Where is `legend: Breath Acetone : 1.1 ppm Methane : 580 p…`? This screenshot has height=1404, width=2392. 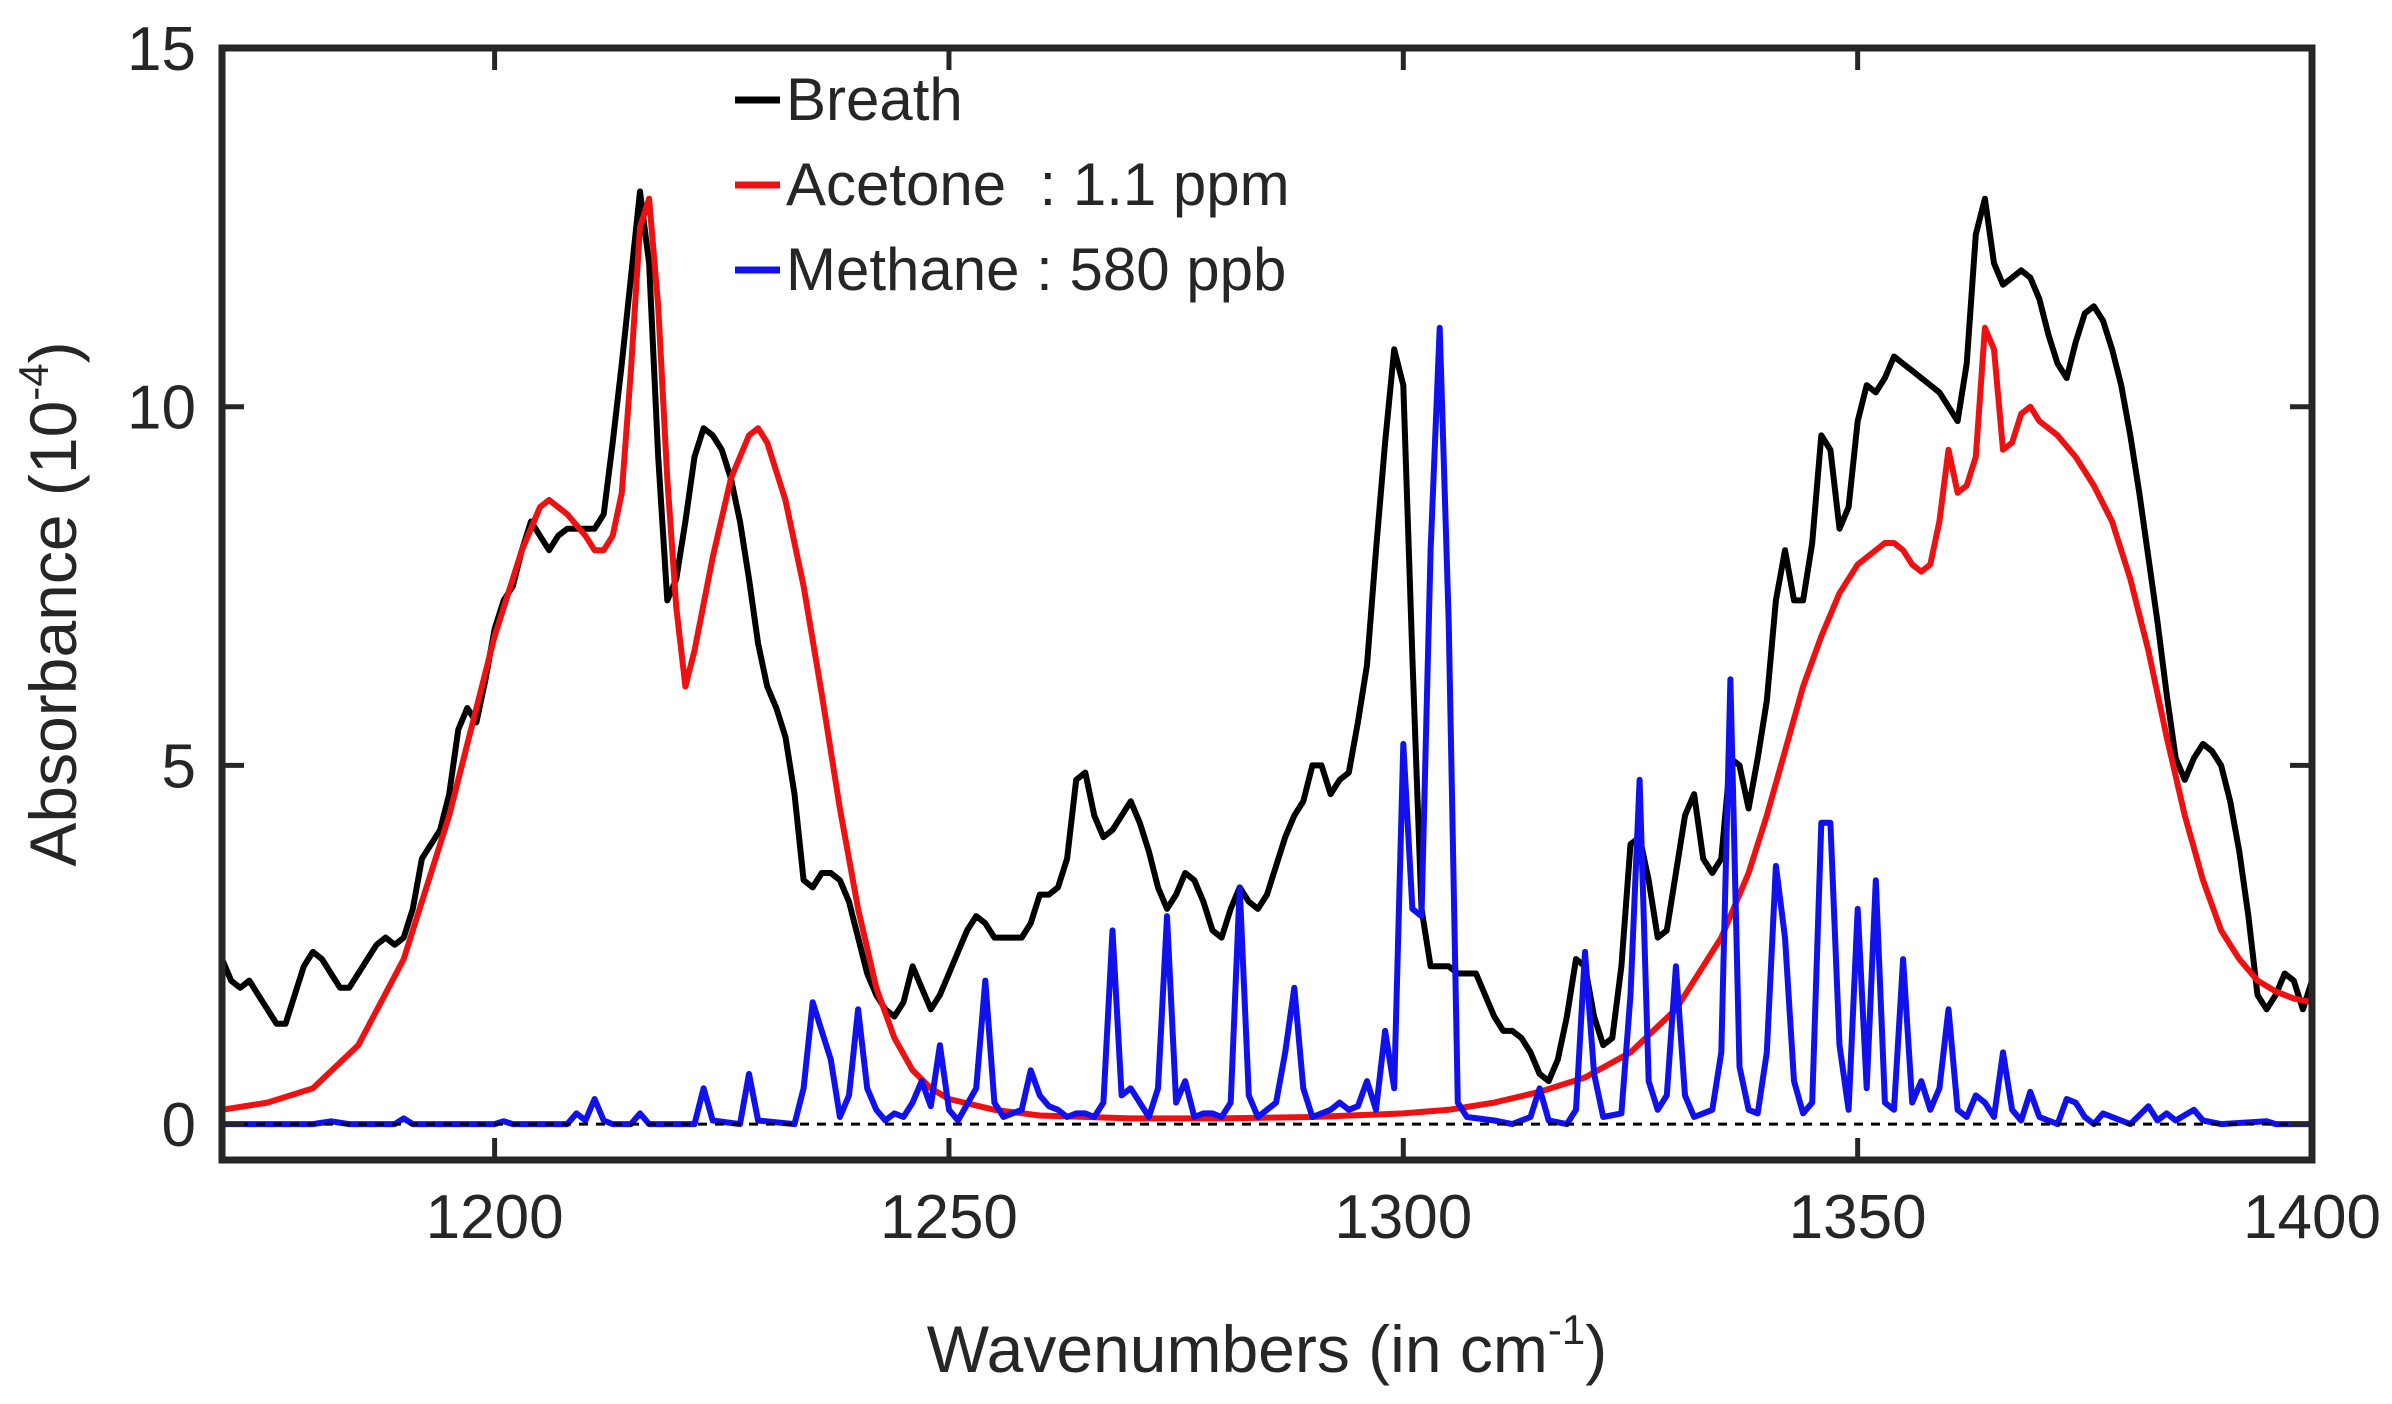 legend: Breath Acetone : 1.1 ppm Methane : 580 p… is located at coordinates (1012, 184).